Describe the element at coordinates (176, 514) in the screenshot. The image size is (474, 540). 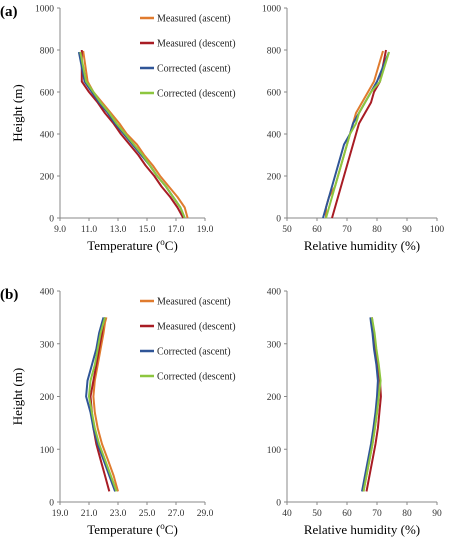
I see `x-tick-label: 27.0` at that location.